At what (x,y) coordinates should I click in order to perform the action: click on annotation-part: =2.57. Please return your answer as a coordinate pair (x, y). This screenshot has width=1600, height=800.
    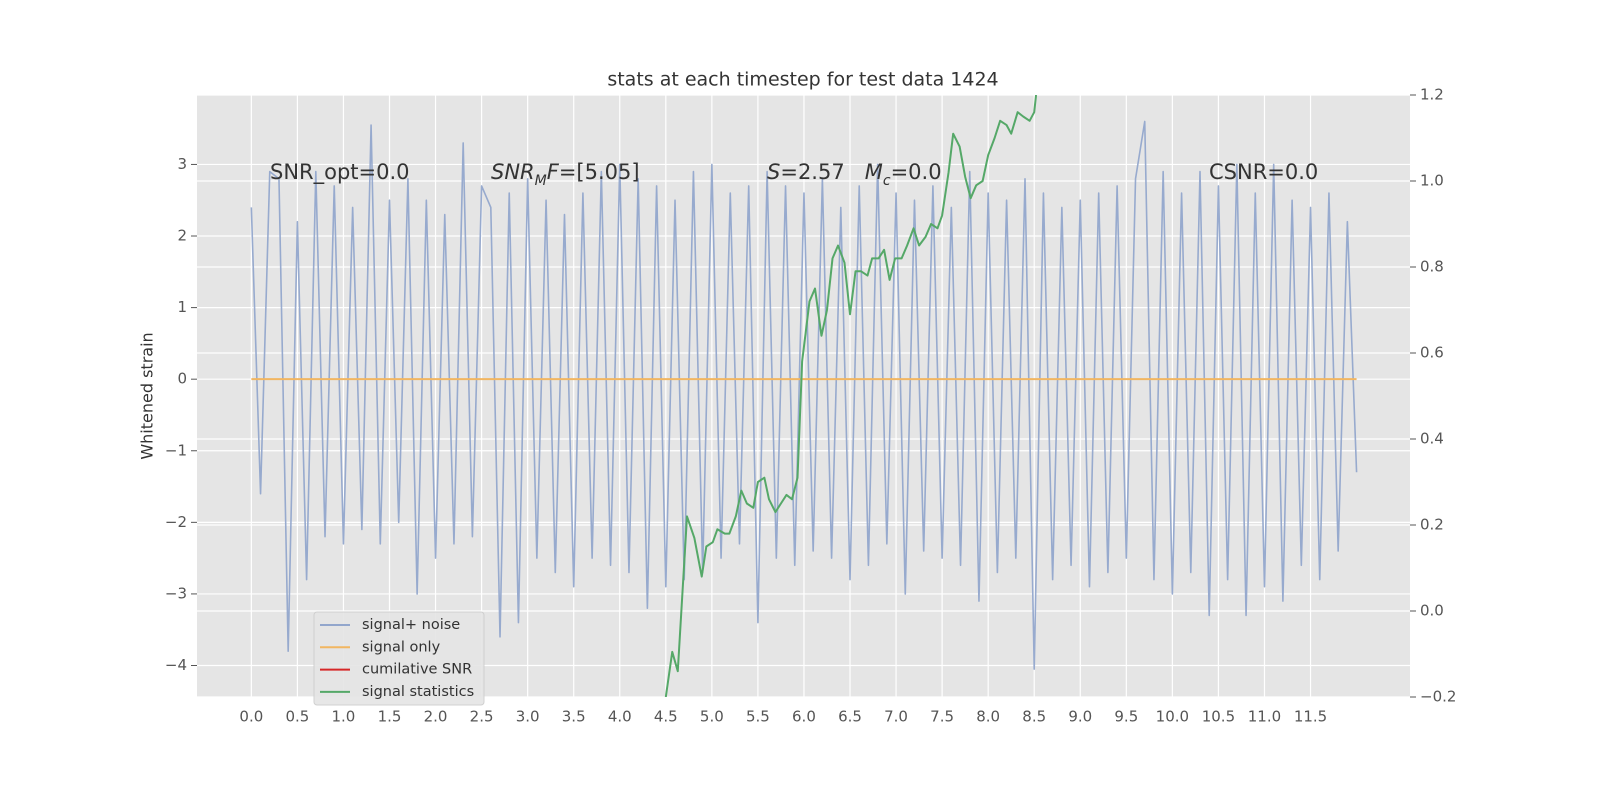
    Looking at the image, I should click on (822, 172).